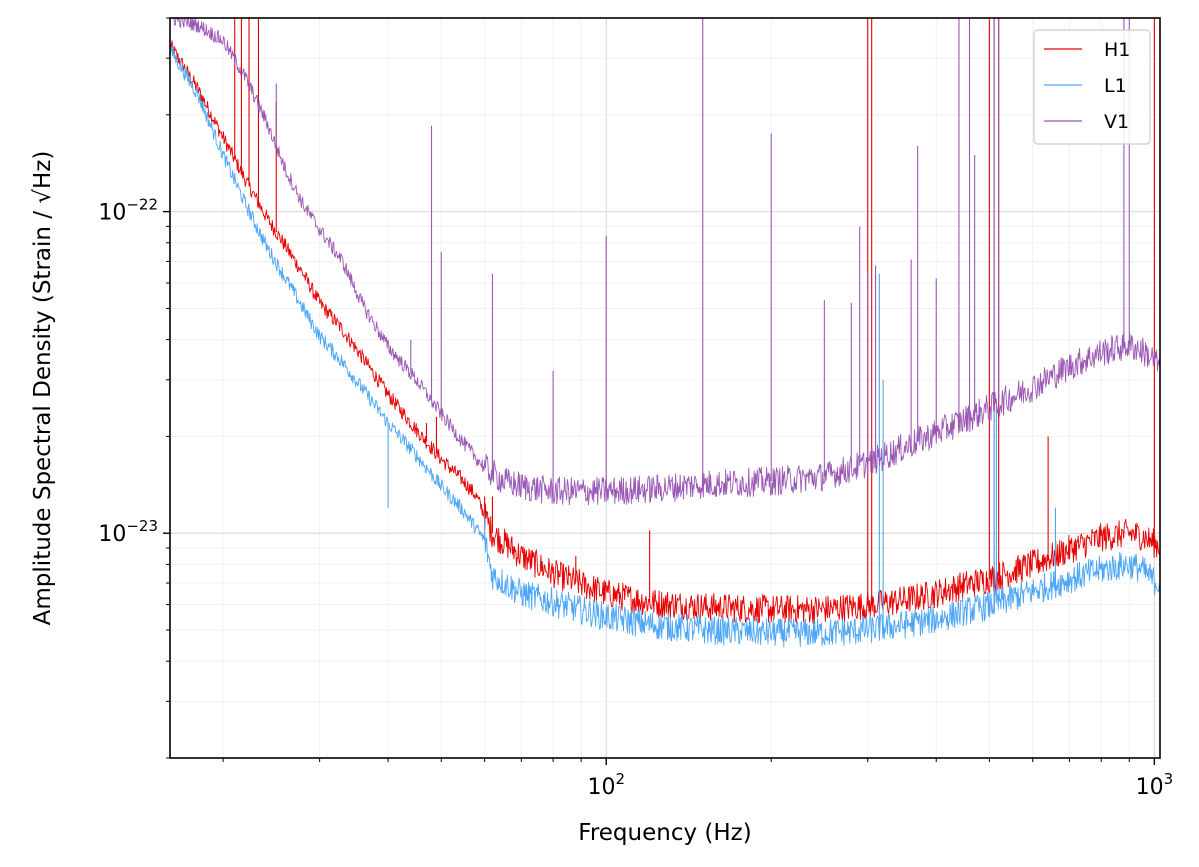 The height and width of the screenshot is (867, 1199). I want to click on legend-label: H1, so click(1117, 50).